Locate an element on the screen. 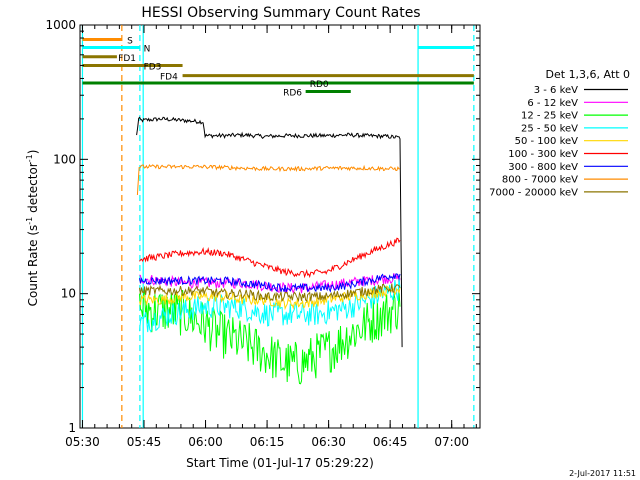 This screenshot has width=640, height=480. legend-title: Det 1,3,6, Att 0 is located at coordinates (588, 74).